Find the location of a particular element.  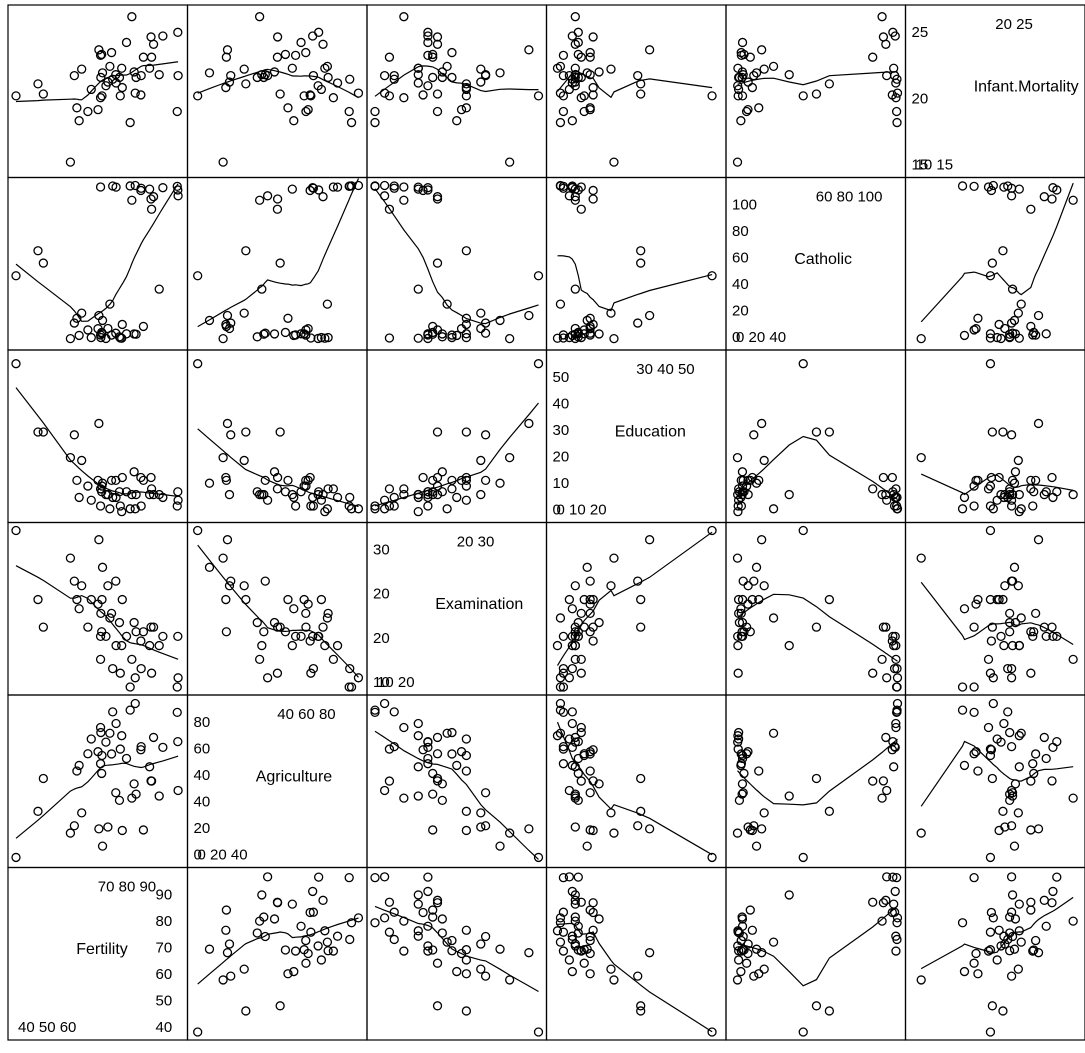

panel-r2-c0 is located at coordinates (98, 436).